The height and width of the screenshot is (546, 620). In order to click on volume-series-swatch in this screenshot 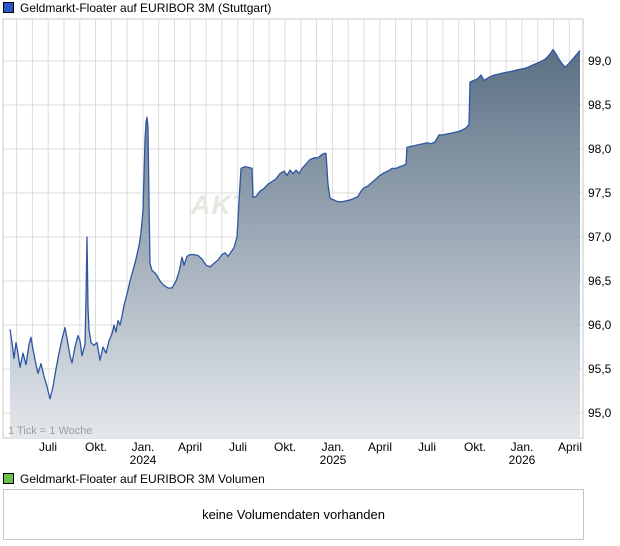, I will do `click(8, 478)`.